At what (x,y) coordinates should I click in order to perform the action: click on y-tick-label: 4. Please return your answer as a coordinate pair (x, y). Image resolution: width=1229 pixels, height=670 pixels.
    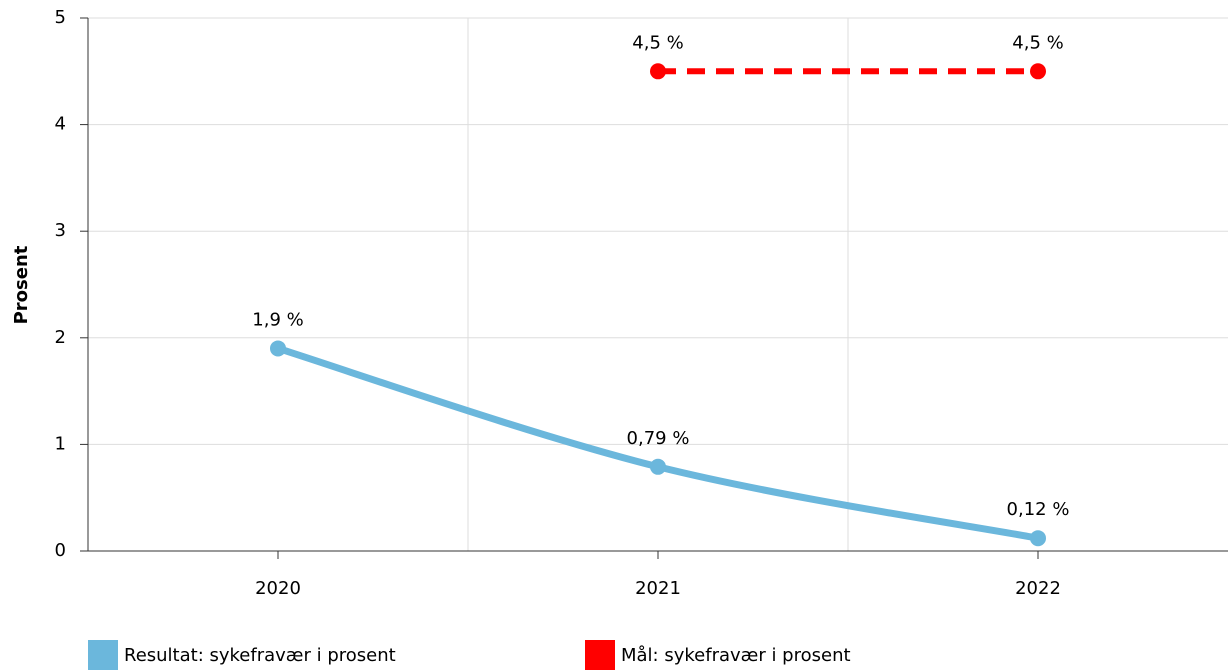
    Looking at the image, I should click on (60, 124).